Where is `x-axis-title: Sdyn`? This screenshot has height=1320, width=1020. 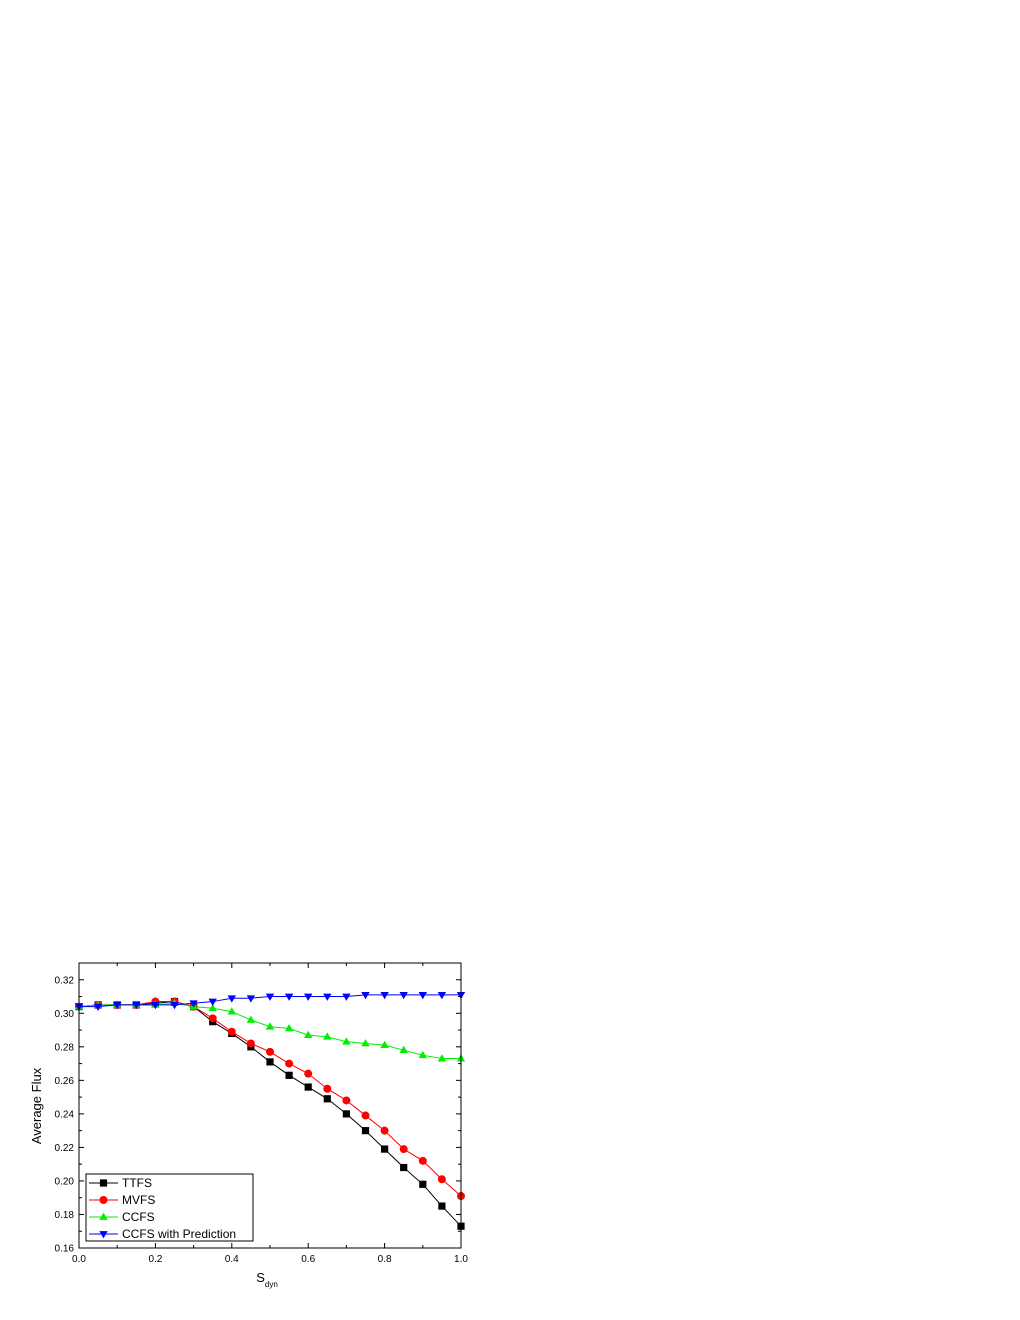 x-axis-title: Sdyn is located at coordinates (267, 1279).